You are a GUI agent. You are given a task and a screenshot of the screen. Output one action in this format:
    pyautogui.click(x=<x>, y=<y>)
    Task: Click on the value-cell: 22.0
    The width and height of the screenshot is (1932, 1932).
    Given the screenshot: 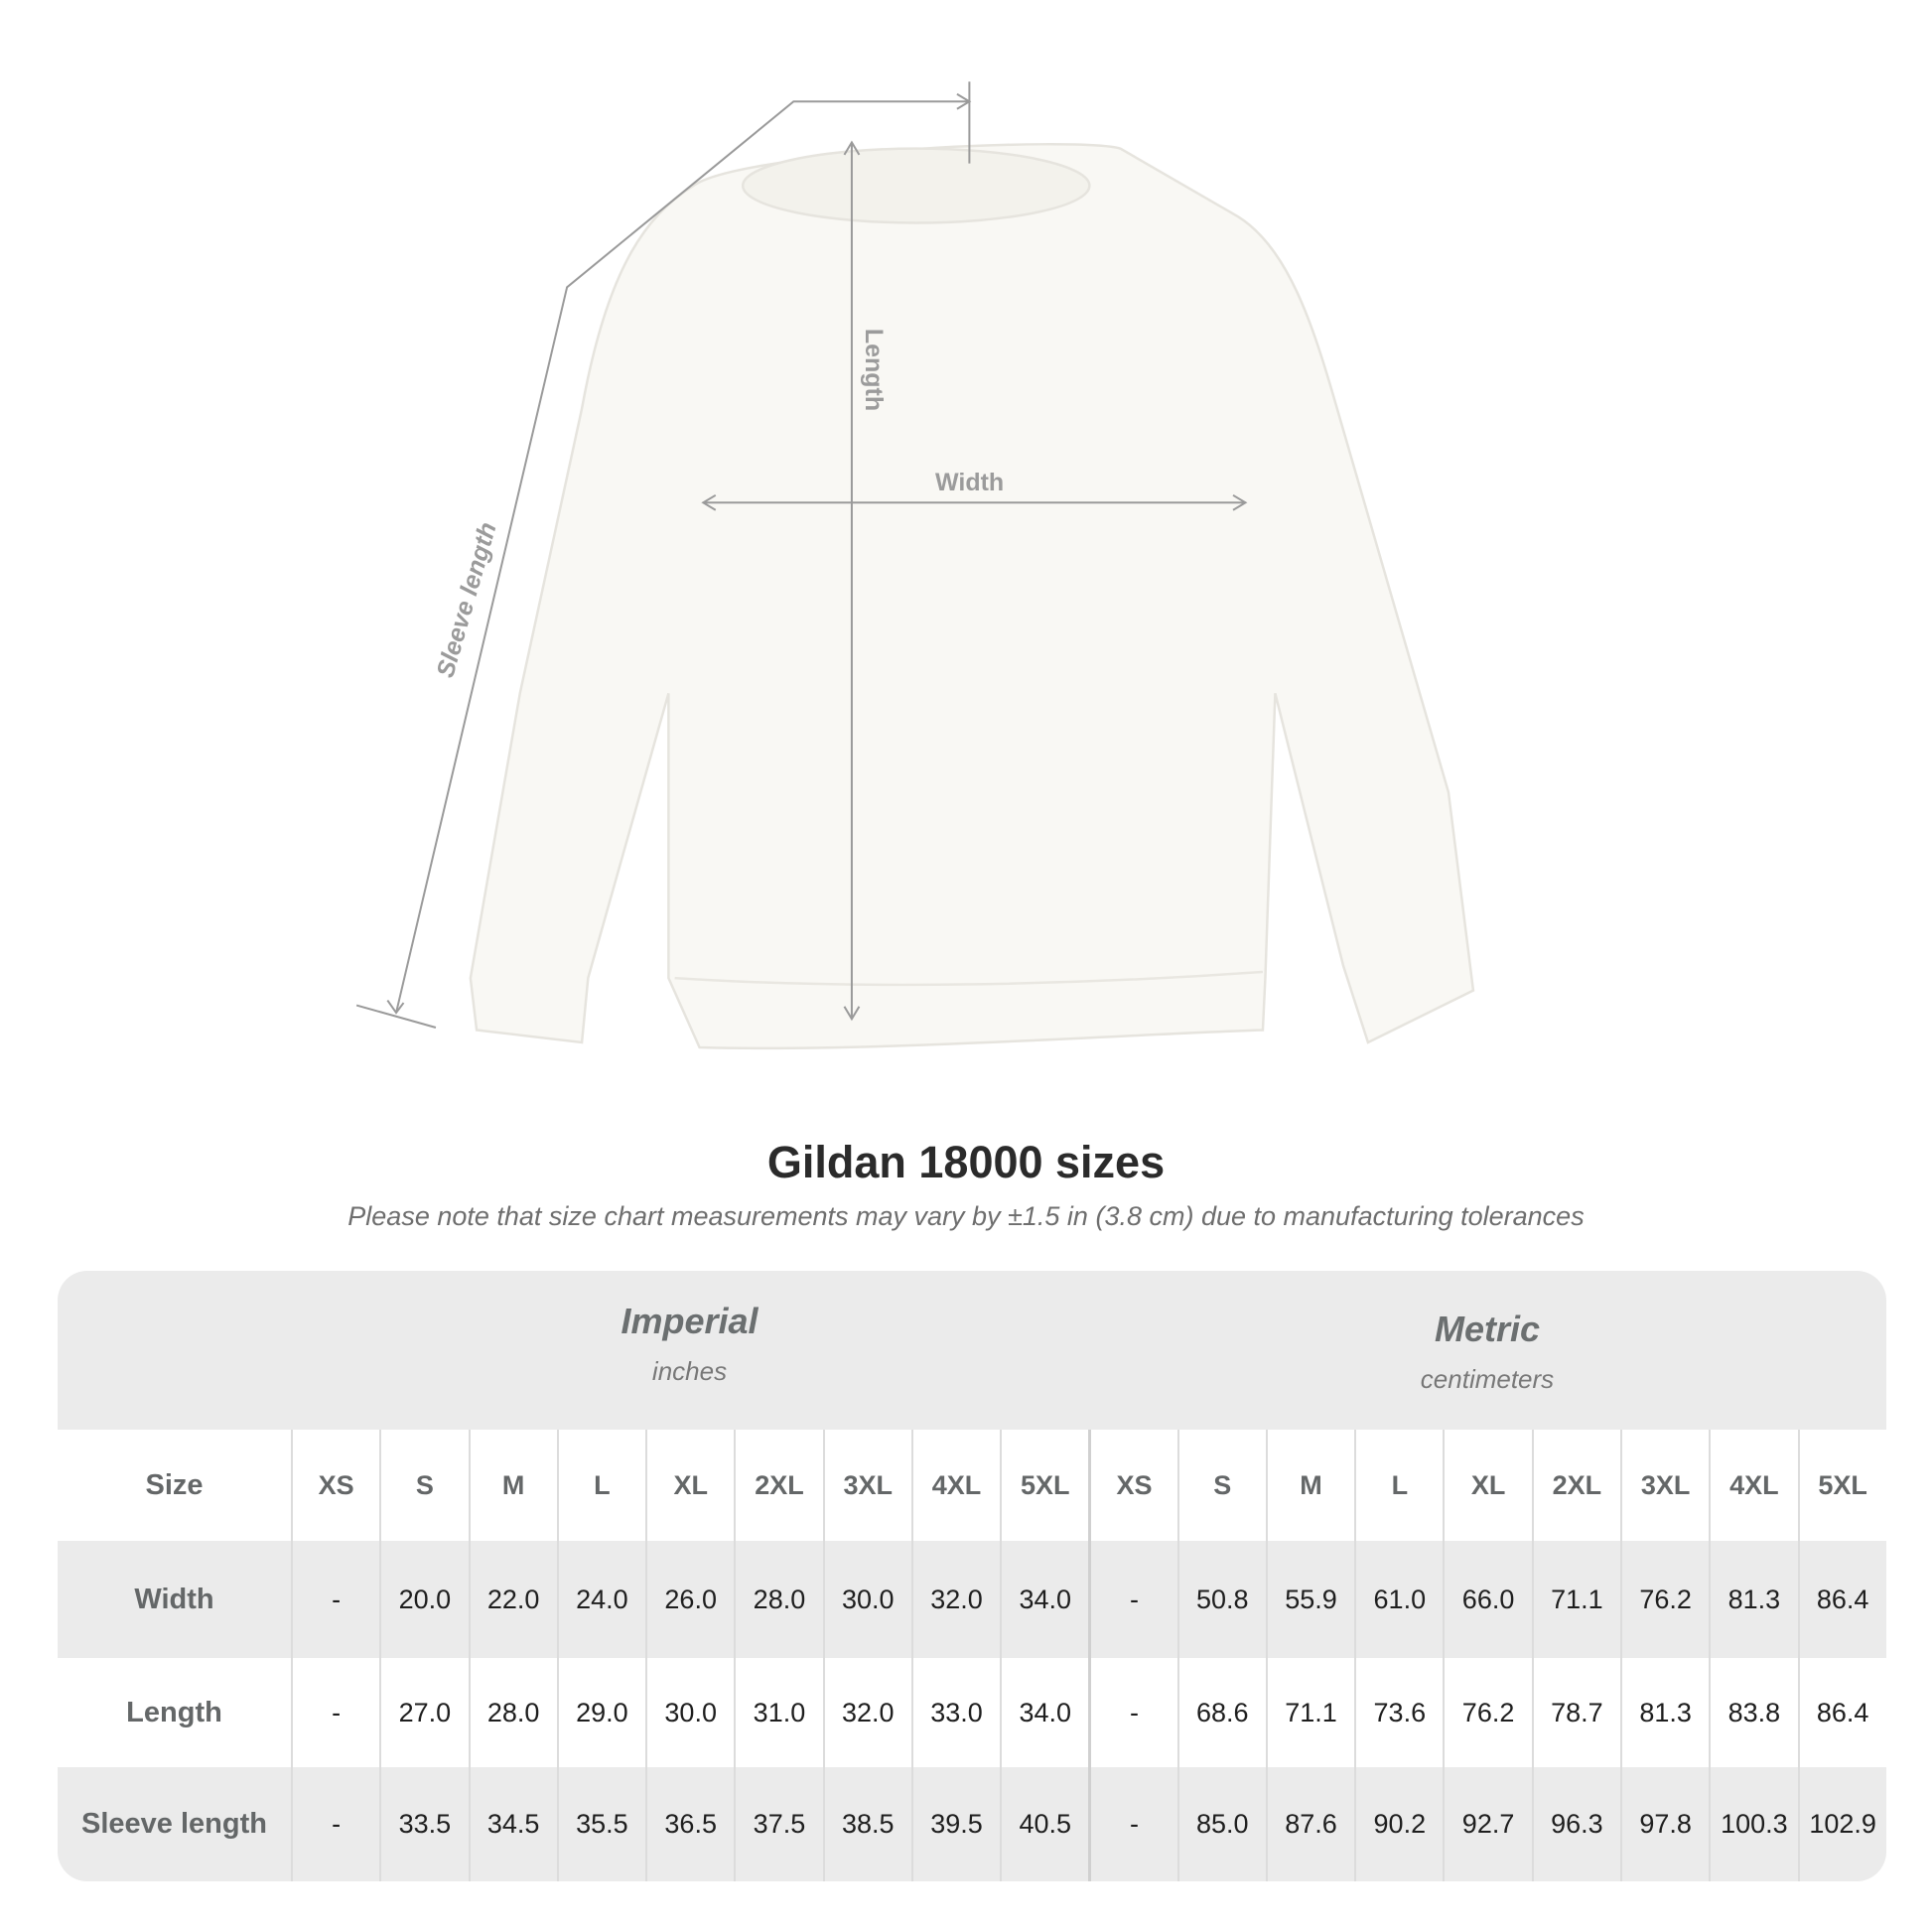 What is the action you would take?
    pyautogui.click(x=512, y=1600)
    